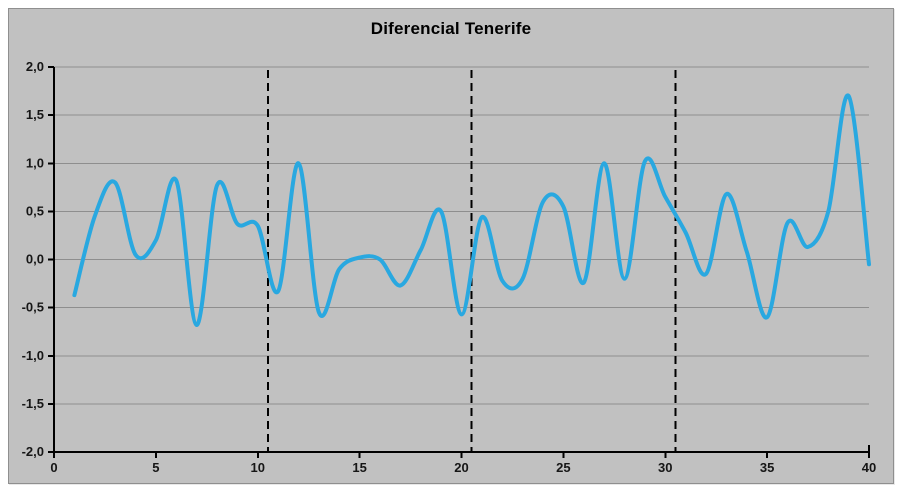  I want to click on x-axis-label: 40, so click(869, 467).